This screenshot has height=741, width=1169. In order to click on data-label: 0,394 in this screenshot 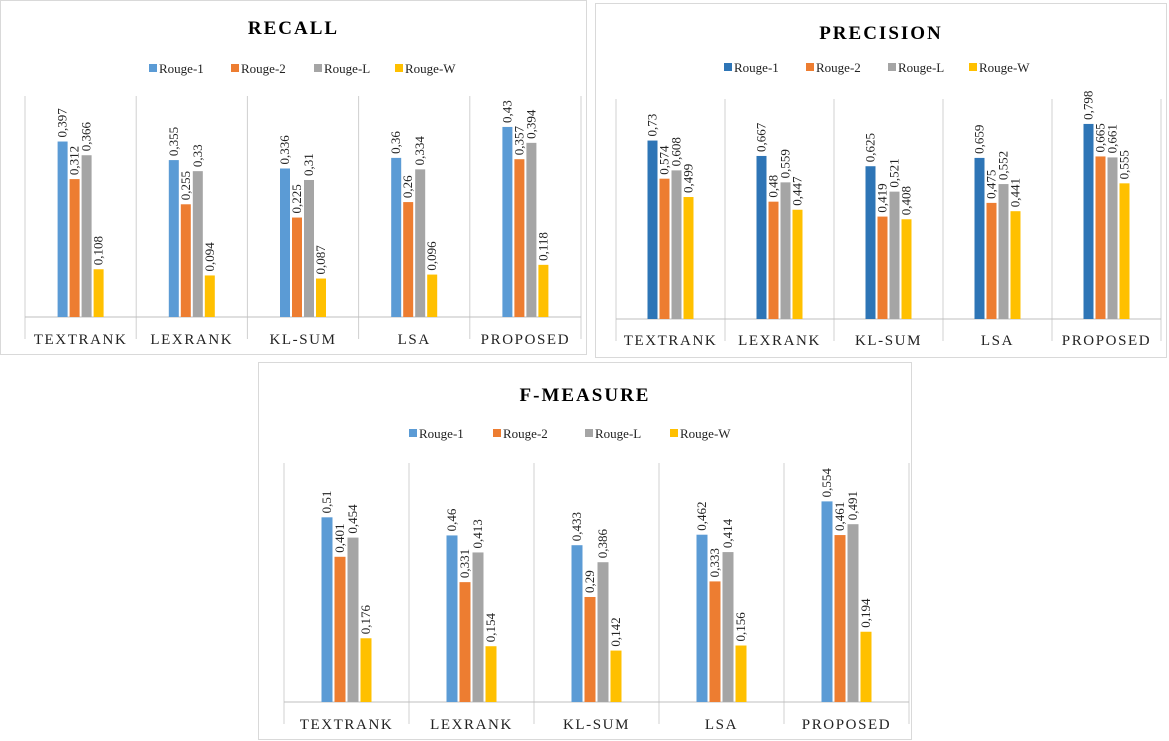, I will do `click(530, 124)`.